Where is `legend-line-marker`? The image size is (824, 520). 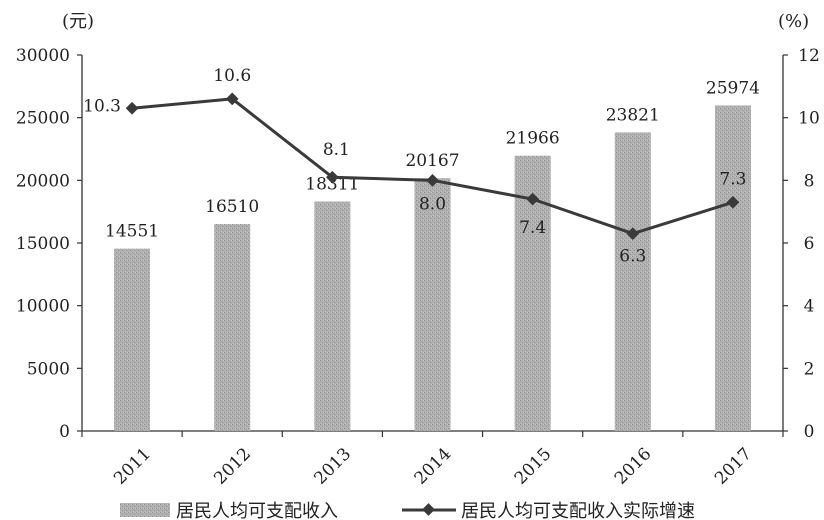 legend-line-marker is located at coordinates (428, 509).